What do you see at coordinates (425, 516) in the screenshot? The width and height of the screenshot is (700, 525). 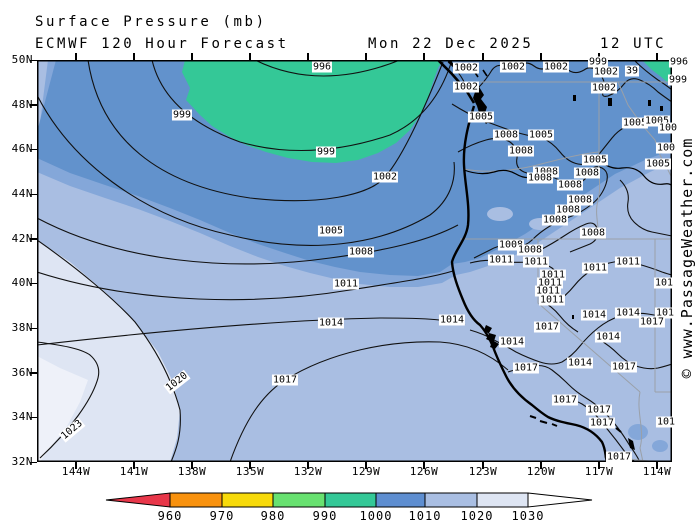 I see `colorbar-value: 1010` at bounding box center [425, 516].